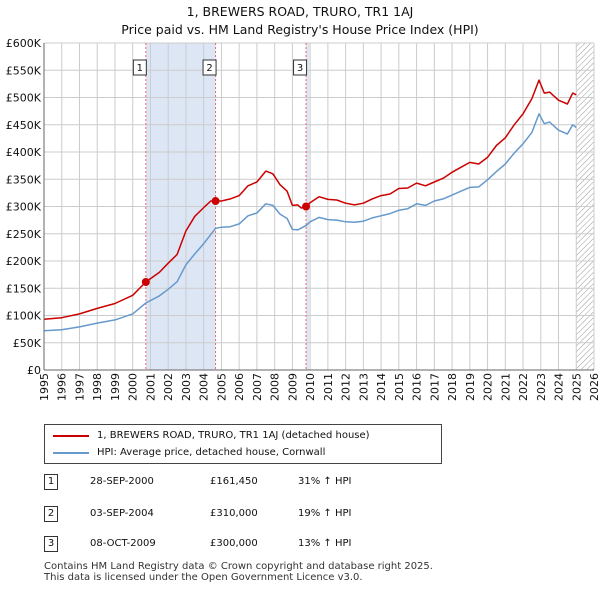 This screenshot has width=600, height=590. What do you see at coordinates (325, 513) in the screenshot?
I see `transaction-hpi-change: 19% ↑ HPI` at bounding box center [325, 513].